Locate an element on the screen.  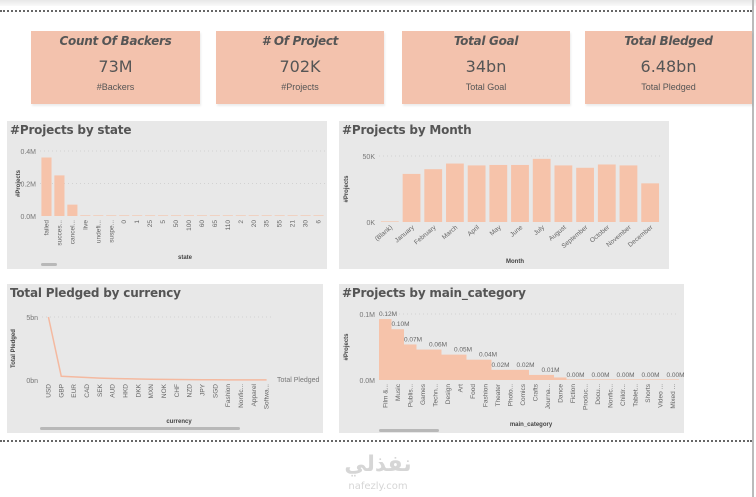
kpi-card-projects: # Of Project 702K #Projects is located at coordinates (300, 67).